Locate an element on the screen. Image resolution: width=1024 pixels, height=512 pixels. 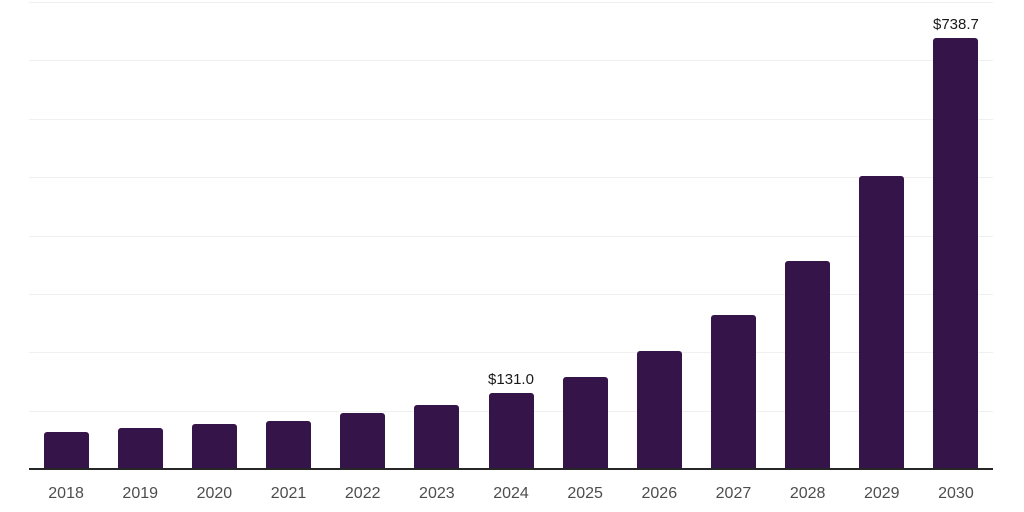
bar-2025 is located at coordinates (585, 422).